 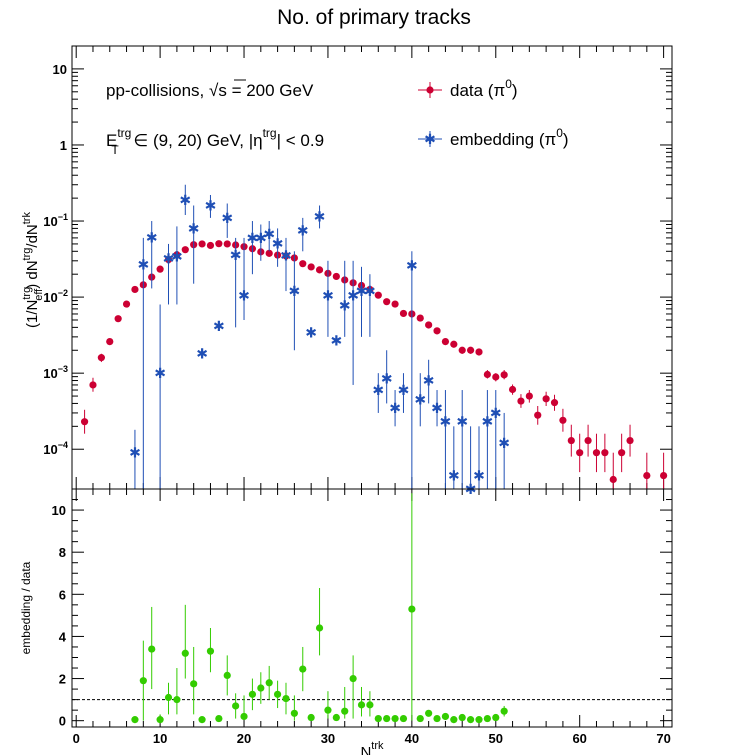 What do you see at coordinates (55, 448) in the screenshot?
I see `top-y-tick-label: 10⁻⁴` at bounding box center [55, 448].